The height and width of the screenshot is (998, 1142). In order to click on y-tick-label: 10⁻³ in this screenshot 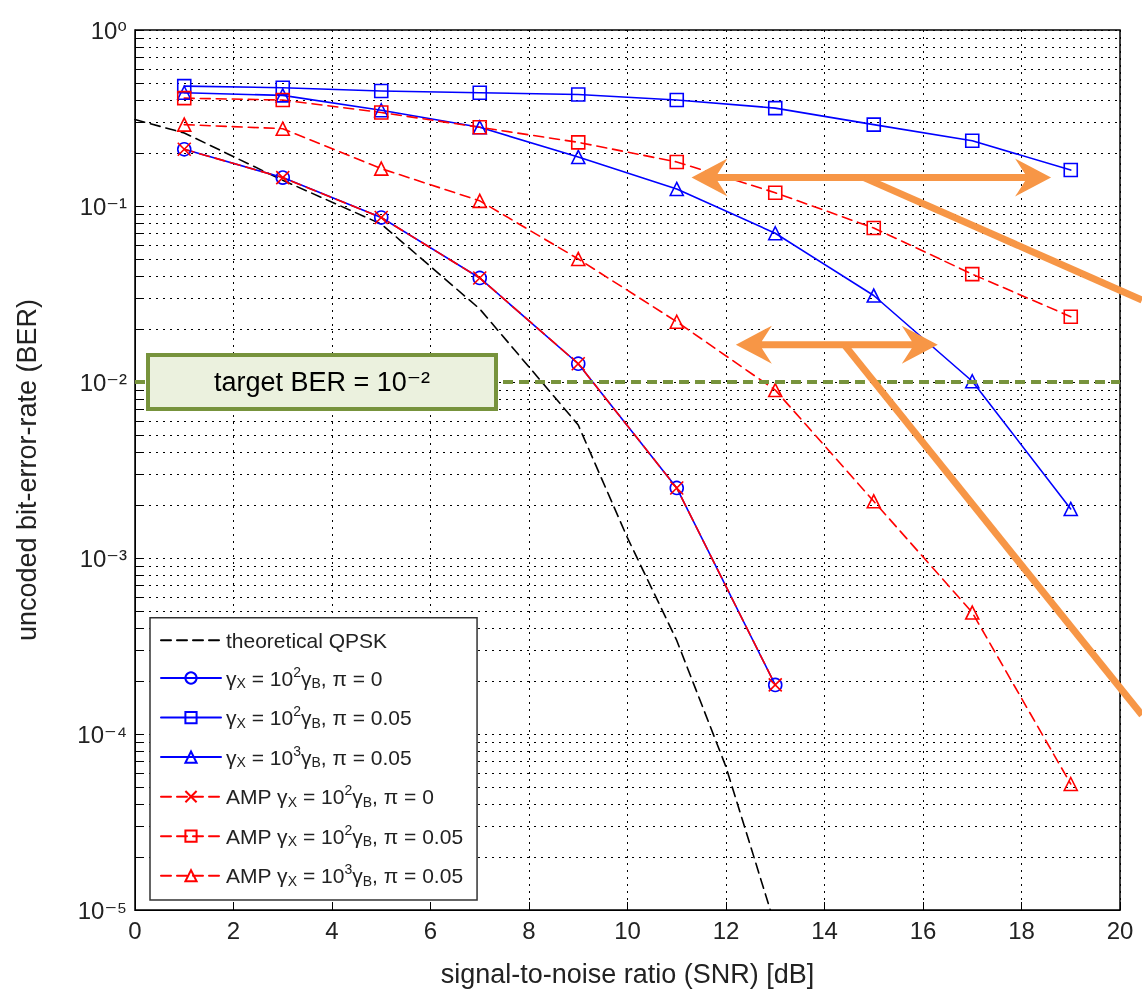, I will do `click(103, 558)`.